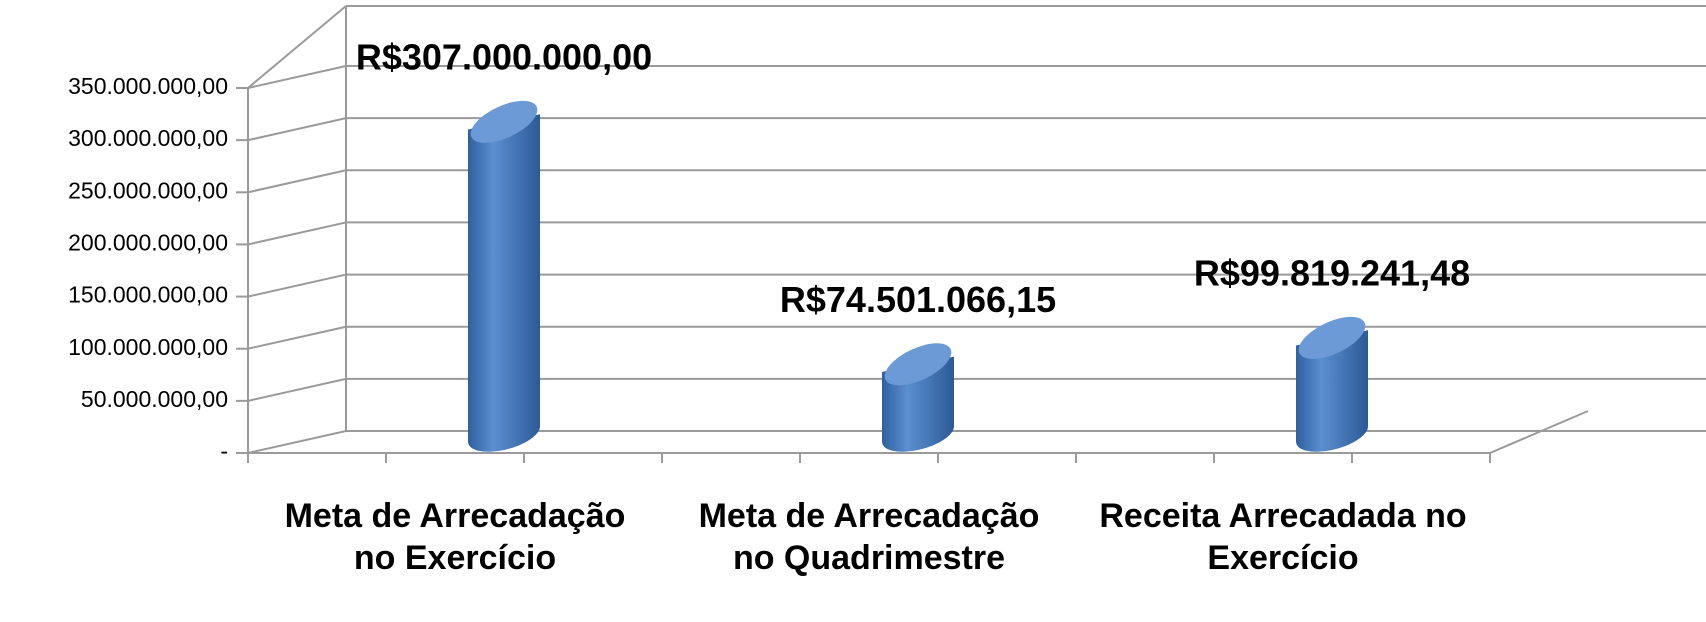  What do you see at coordinates (148, 190) in the screenshot?
I see `y-tick-label: 250.000.000,00` at bounding box center [148, 190].